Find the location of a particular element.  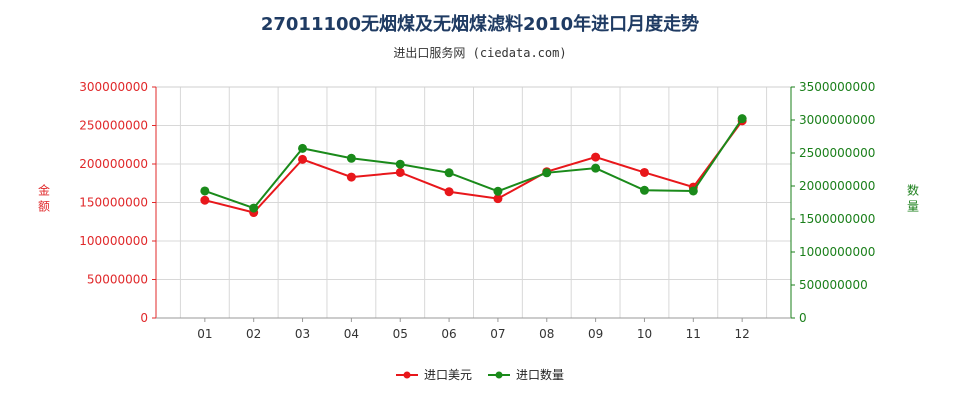

right-tick-label: 500000000 is located at coordinates (833, 285).